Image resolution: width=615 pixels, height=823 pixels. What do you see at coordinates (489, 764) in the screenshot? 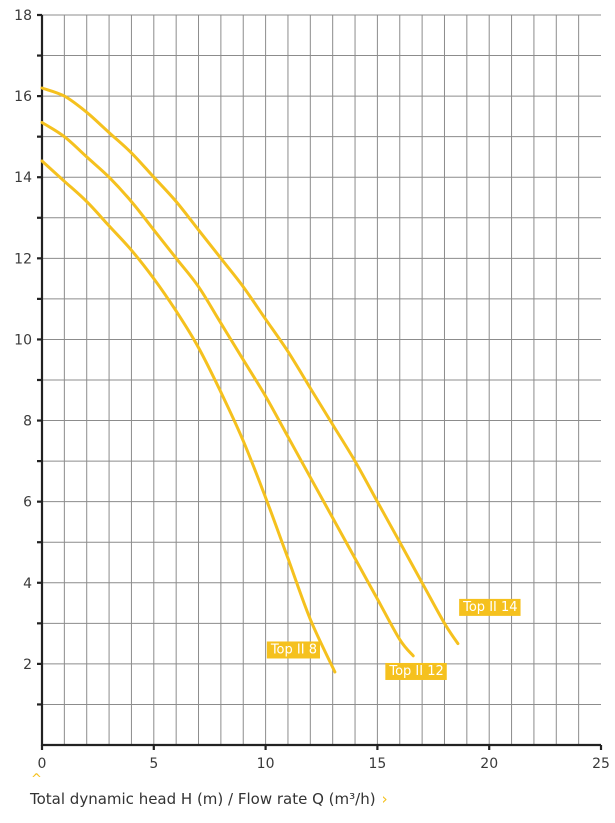
I see `x-tick-label: 20` at bounding box center [489, 764].